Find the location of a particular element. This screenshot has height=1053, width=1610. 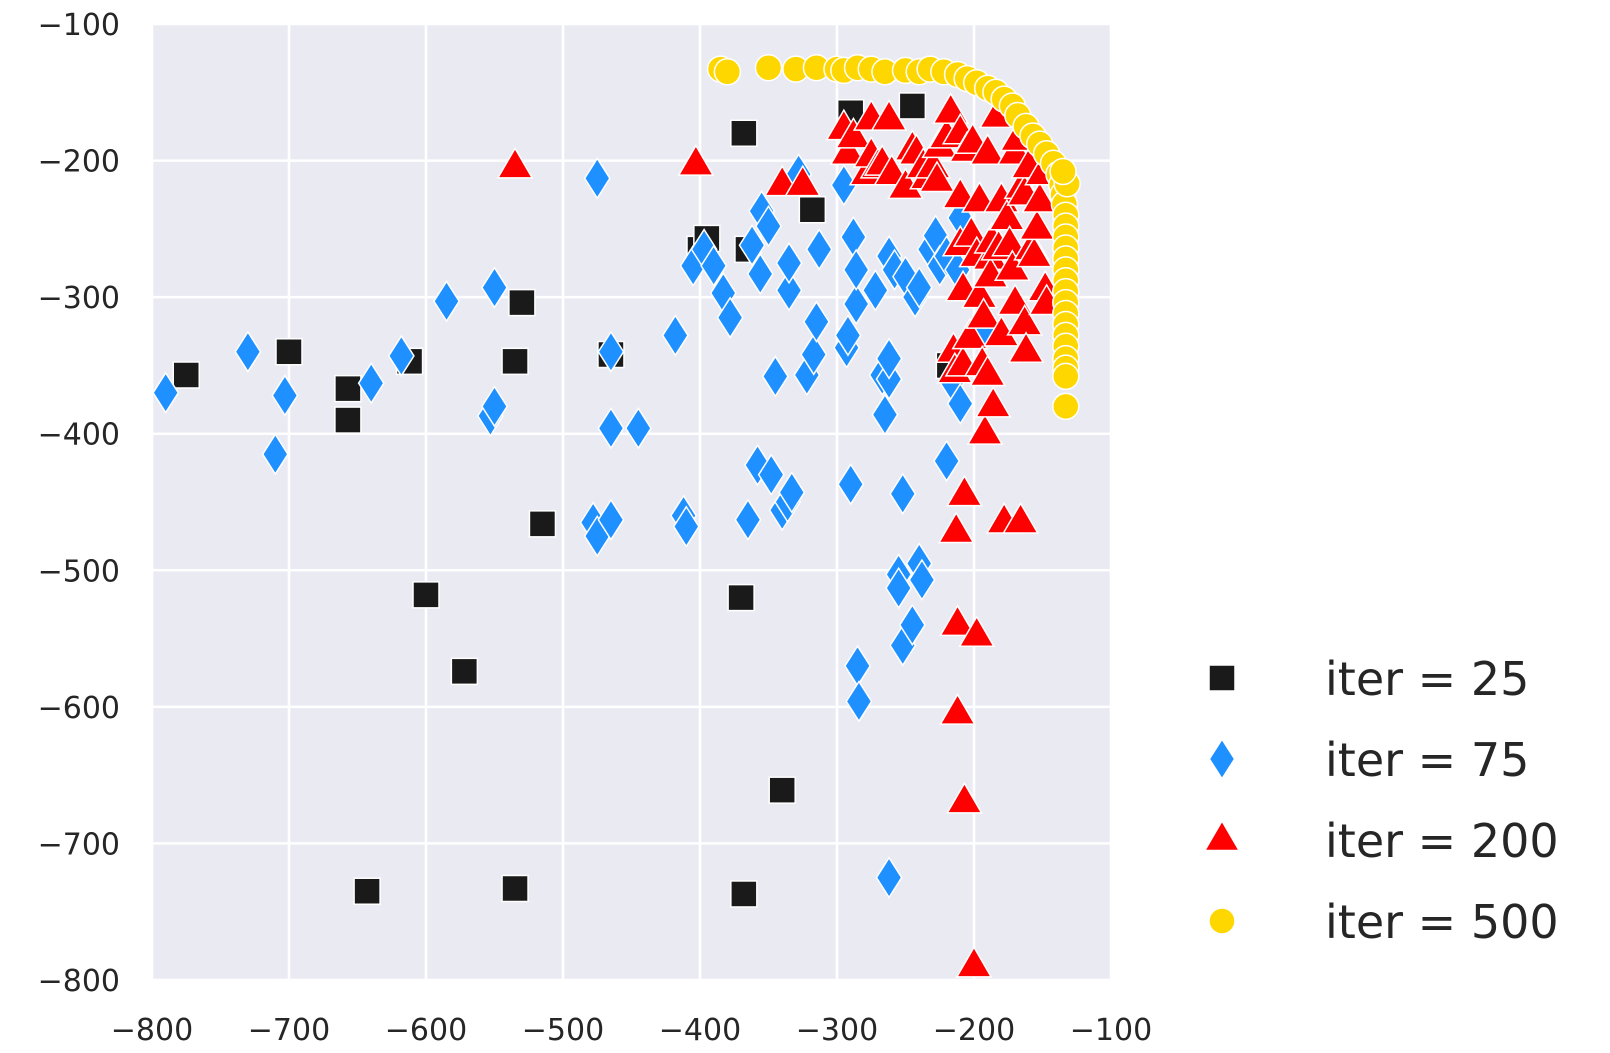

x-tick-label: −600 is located at coordinates (426, 1030).